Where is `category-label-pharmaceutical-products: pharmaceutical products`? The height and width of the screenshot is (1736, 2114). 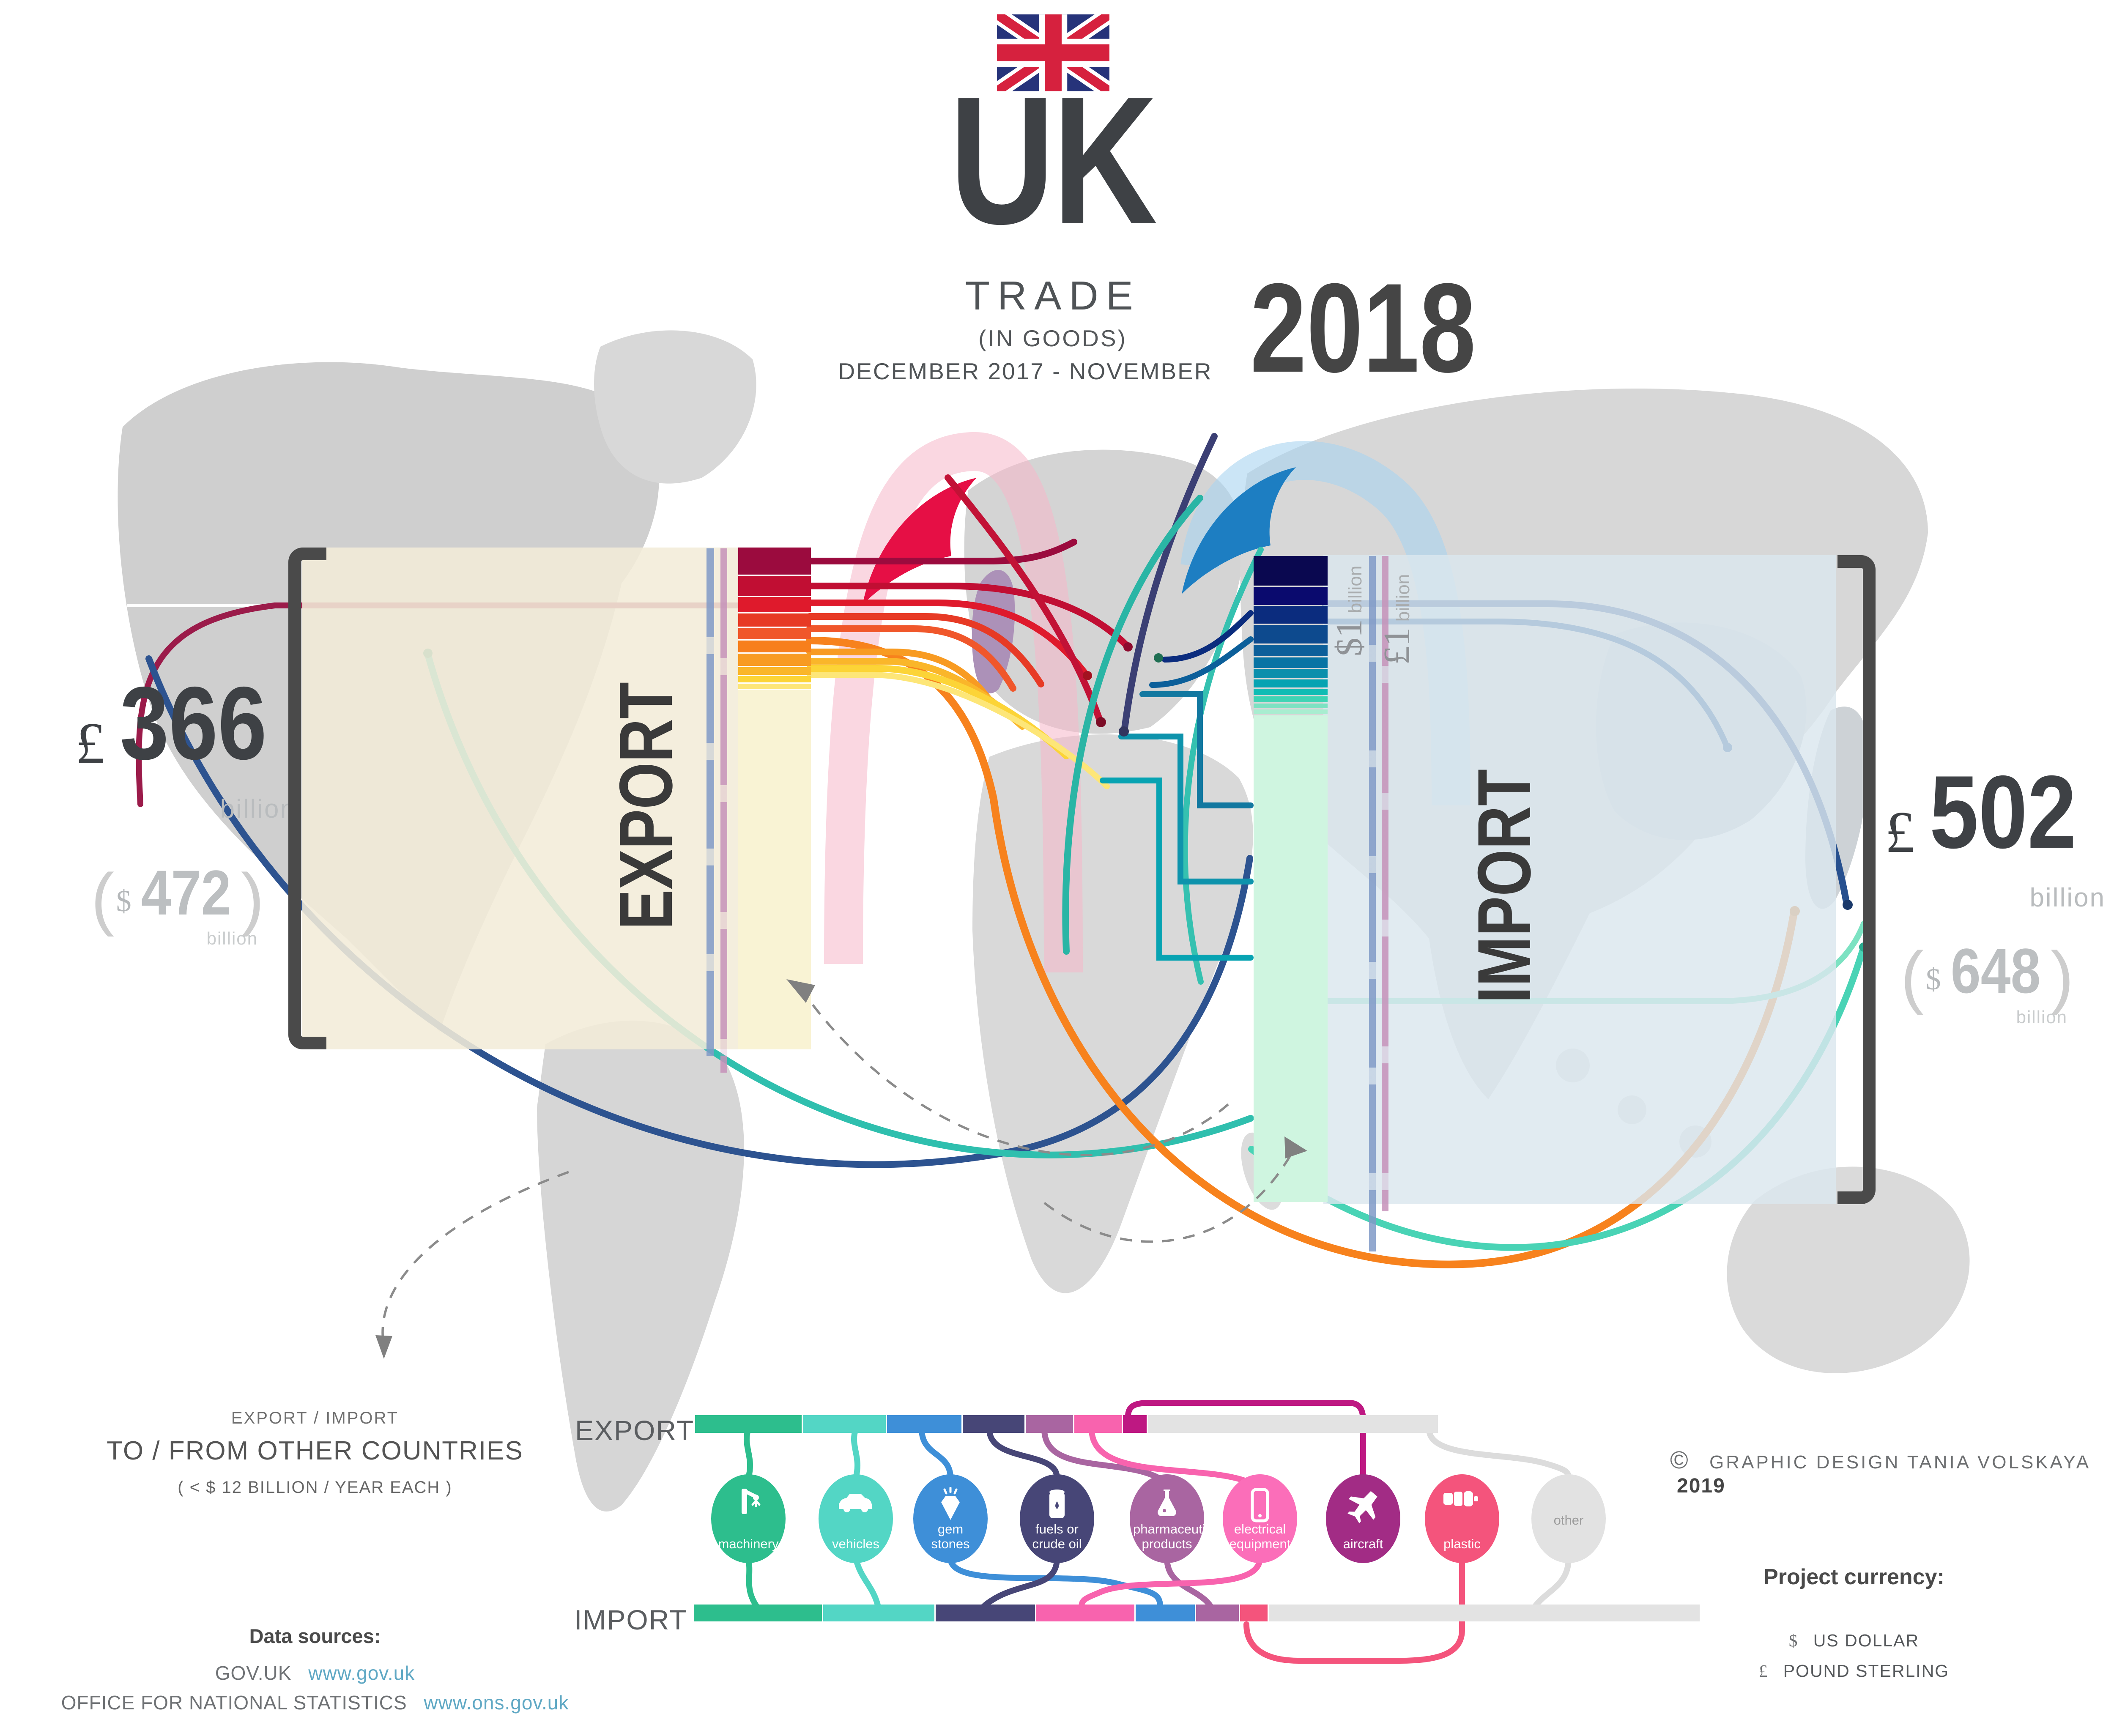 category-label-pharmaceutical-products: pharmaceutical products is located at coordinates (1177, 1536).